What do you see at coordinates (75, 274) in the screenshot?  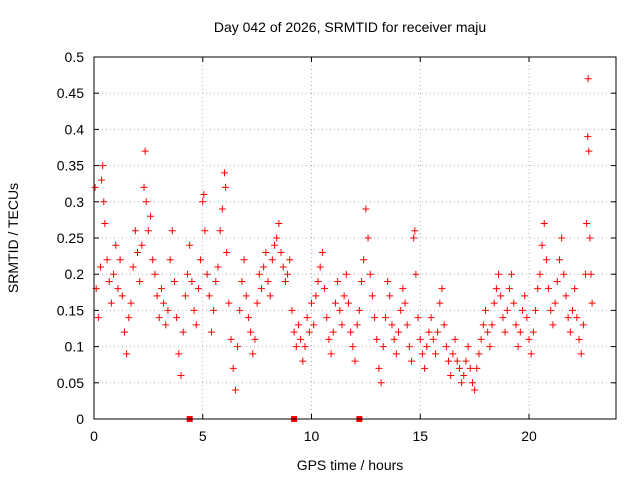 I see `y-tick-label: 0.2` at bounding box center [75, 274].